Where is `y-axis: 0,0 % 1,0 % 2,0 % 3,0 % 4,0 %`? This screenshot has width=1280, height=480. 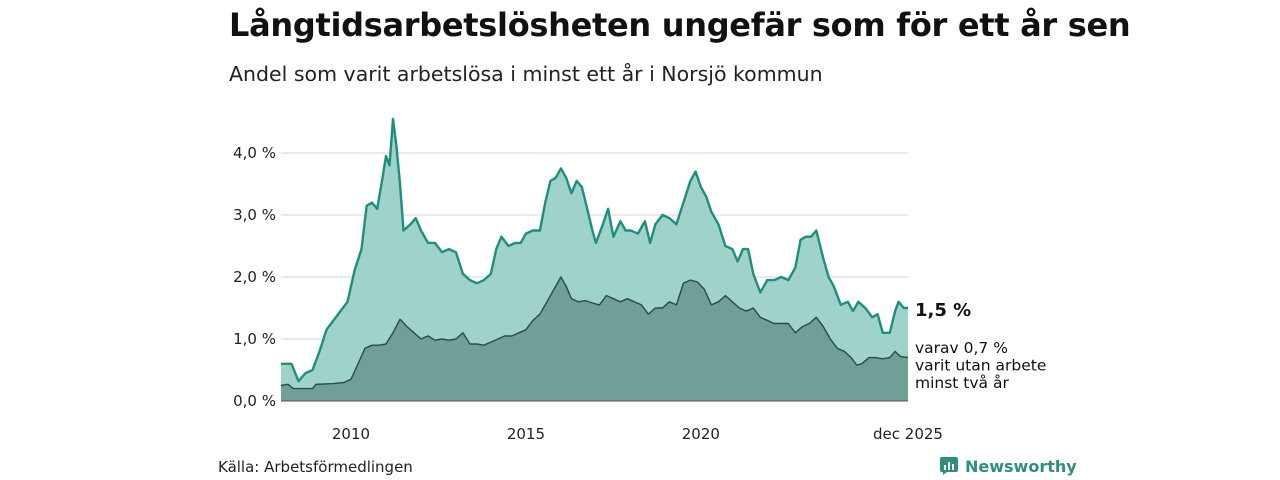
y-axis: 0,0 % 1,0 % 2,0 % 3,0 % 4,0 % is located at coordinates (254, 277).